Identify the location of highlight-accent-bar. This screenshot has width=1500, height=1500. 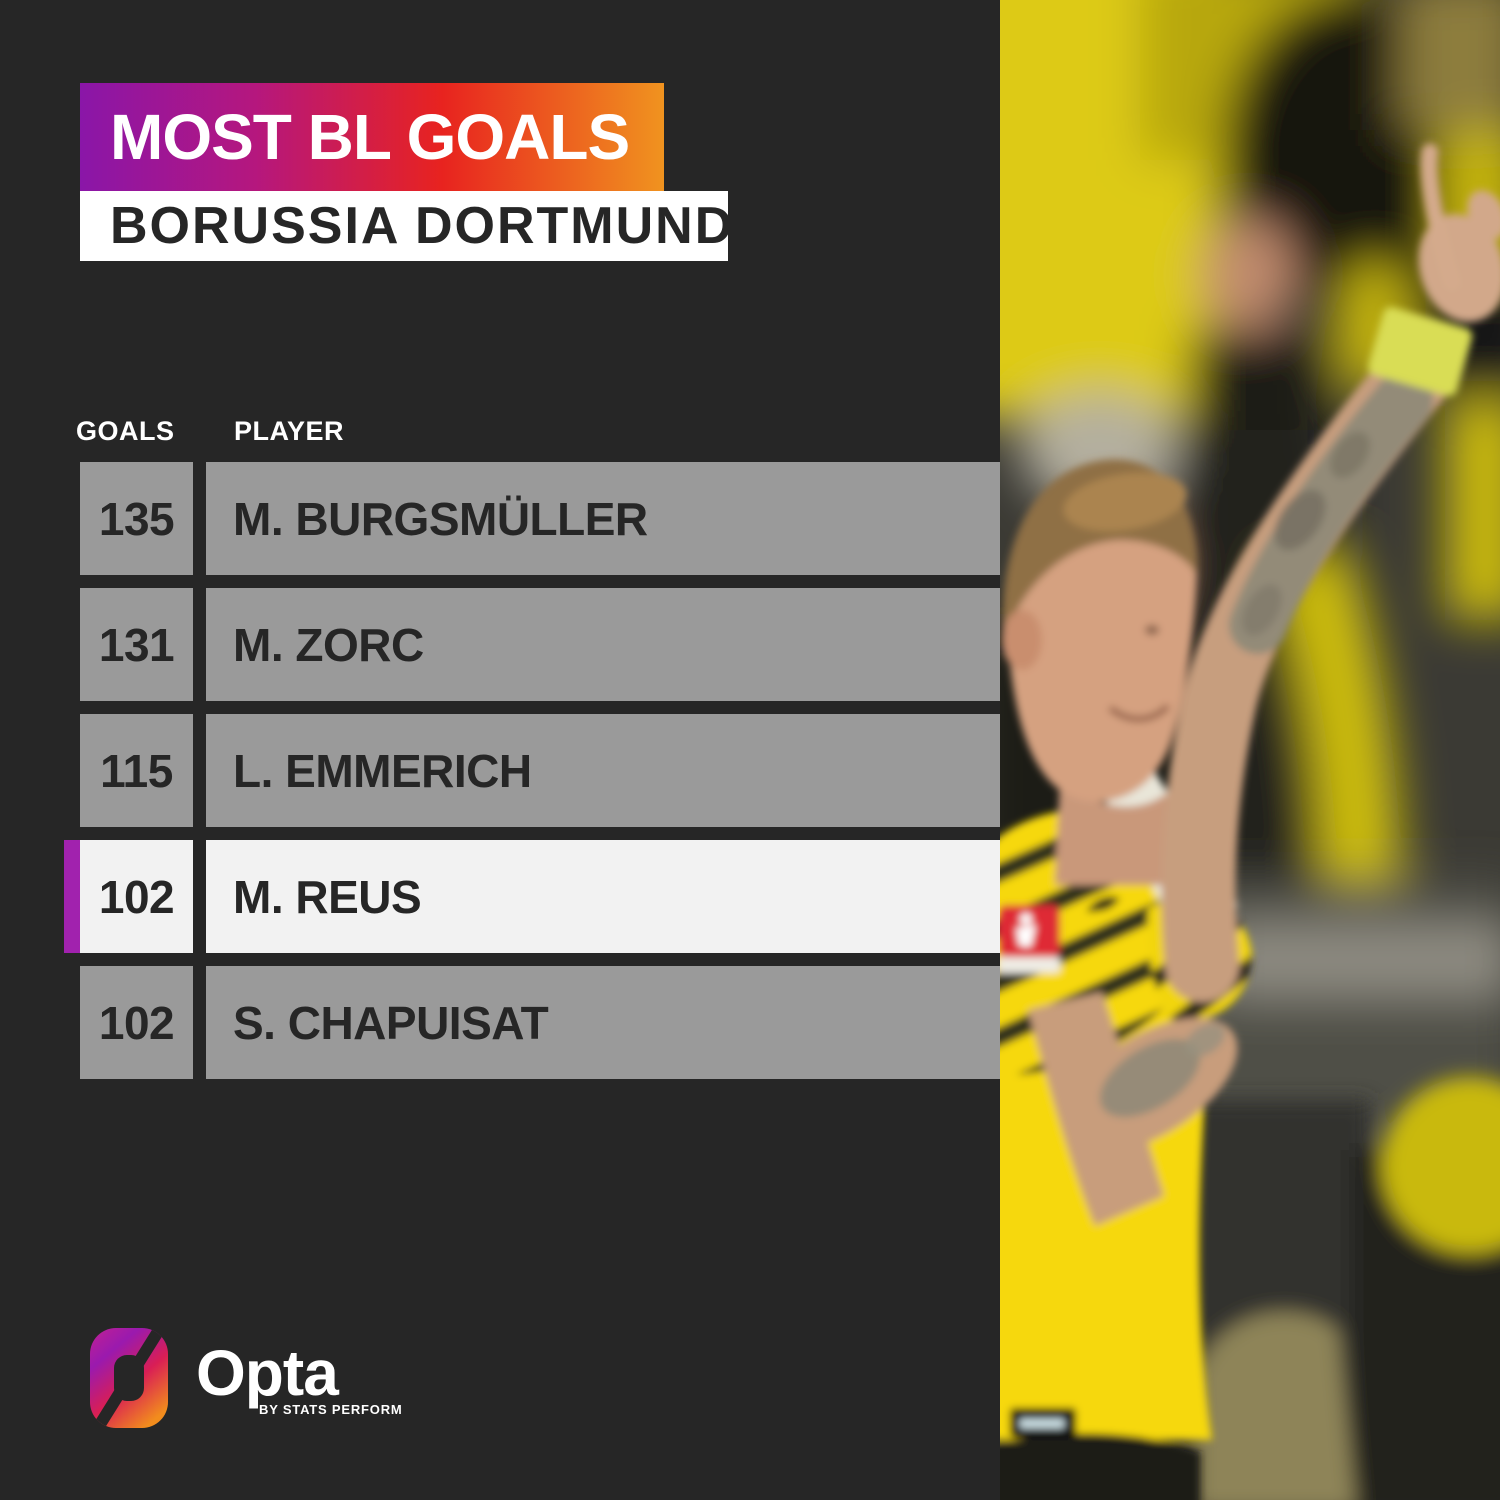
(72, 896).